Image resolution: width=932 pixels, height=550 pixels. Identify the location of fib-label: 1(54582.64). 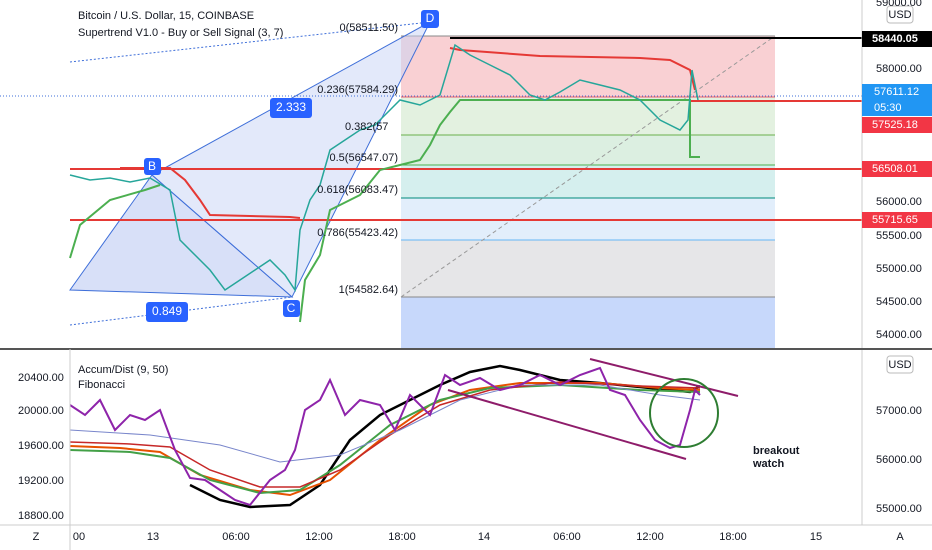
(368, 290).